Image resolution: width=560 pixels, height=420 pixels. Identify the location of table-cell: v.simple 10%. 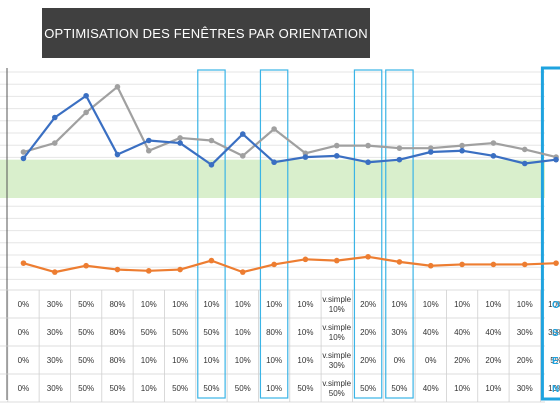
(336, 304).